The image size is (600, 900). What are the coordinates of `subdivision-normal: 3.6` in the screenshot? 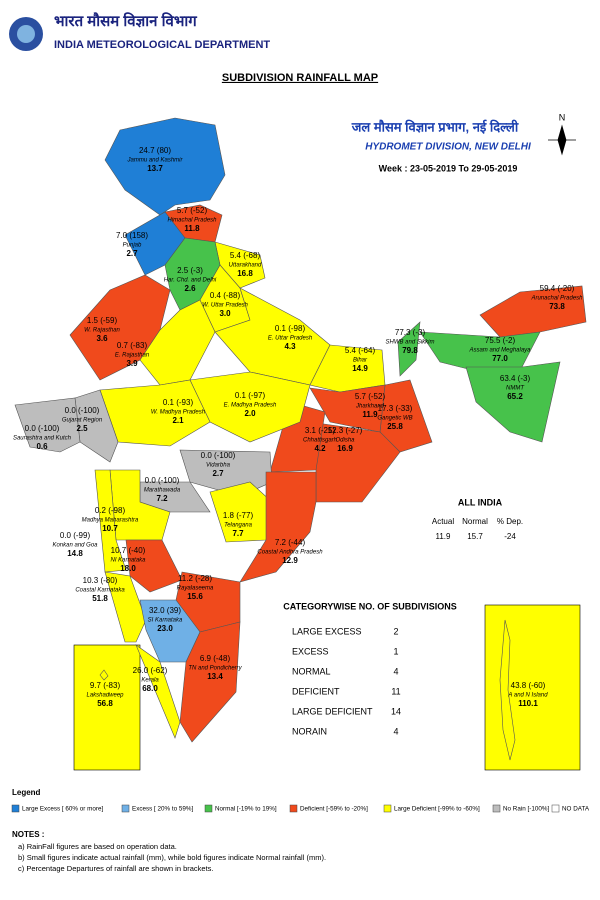 It's located at (102, 338).